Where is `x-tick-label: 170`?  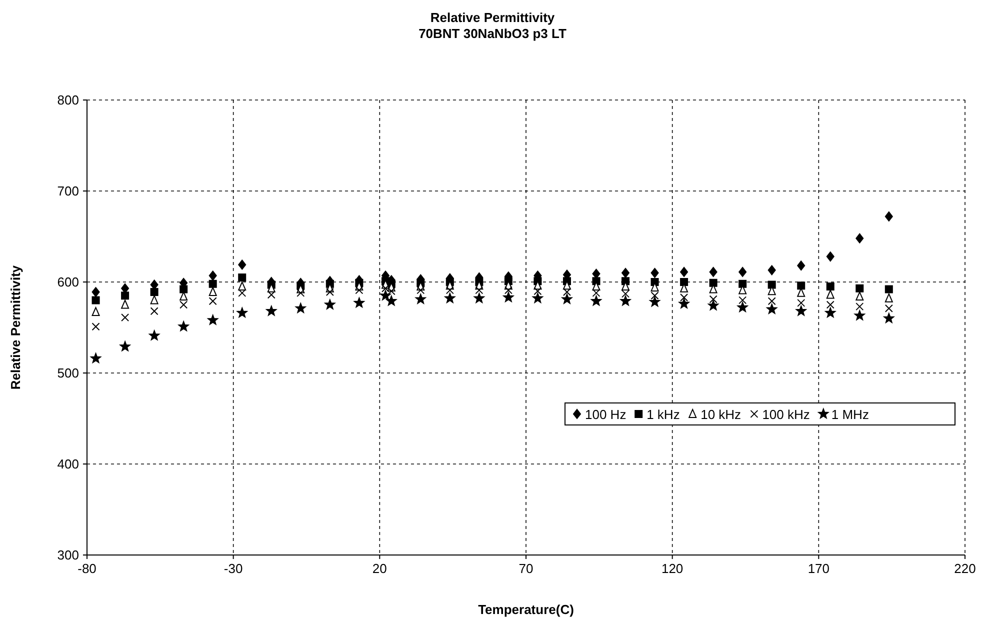
x-tick-label: 170 is located at coordinates (819, 568).